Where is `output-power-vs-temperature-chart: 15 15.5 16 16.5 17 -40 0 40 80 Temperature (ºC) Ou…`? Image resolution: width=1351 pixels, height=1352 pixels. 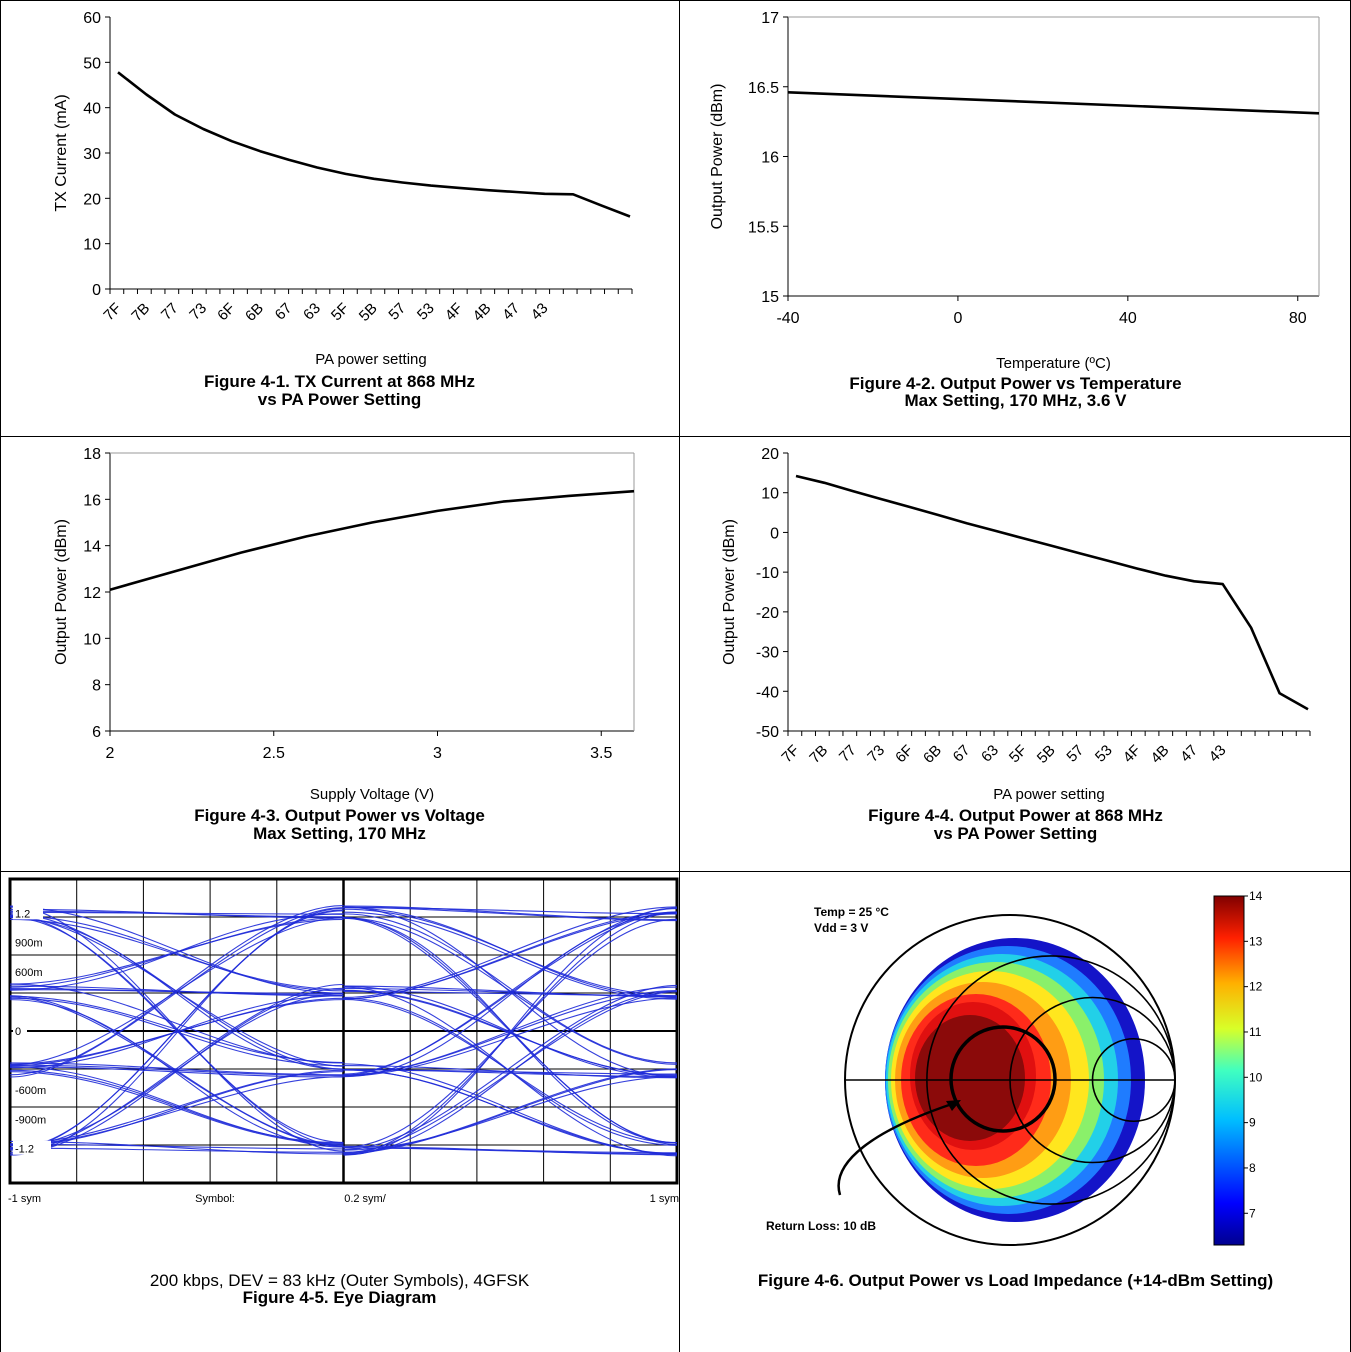 output-power-vs-temperature-chart: 15 15.5 16 16.5 17 -40 0 40 80 Temperature (ºC) Ou… is located at coordinates (1014, 191).